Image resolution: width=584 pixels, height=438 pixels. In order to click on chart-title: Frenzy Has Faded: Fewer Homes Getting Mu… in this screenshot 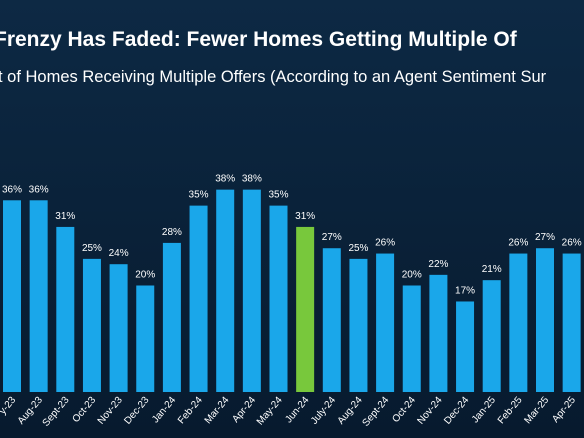, I will do `click(259, 39)`.